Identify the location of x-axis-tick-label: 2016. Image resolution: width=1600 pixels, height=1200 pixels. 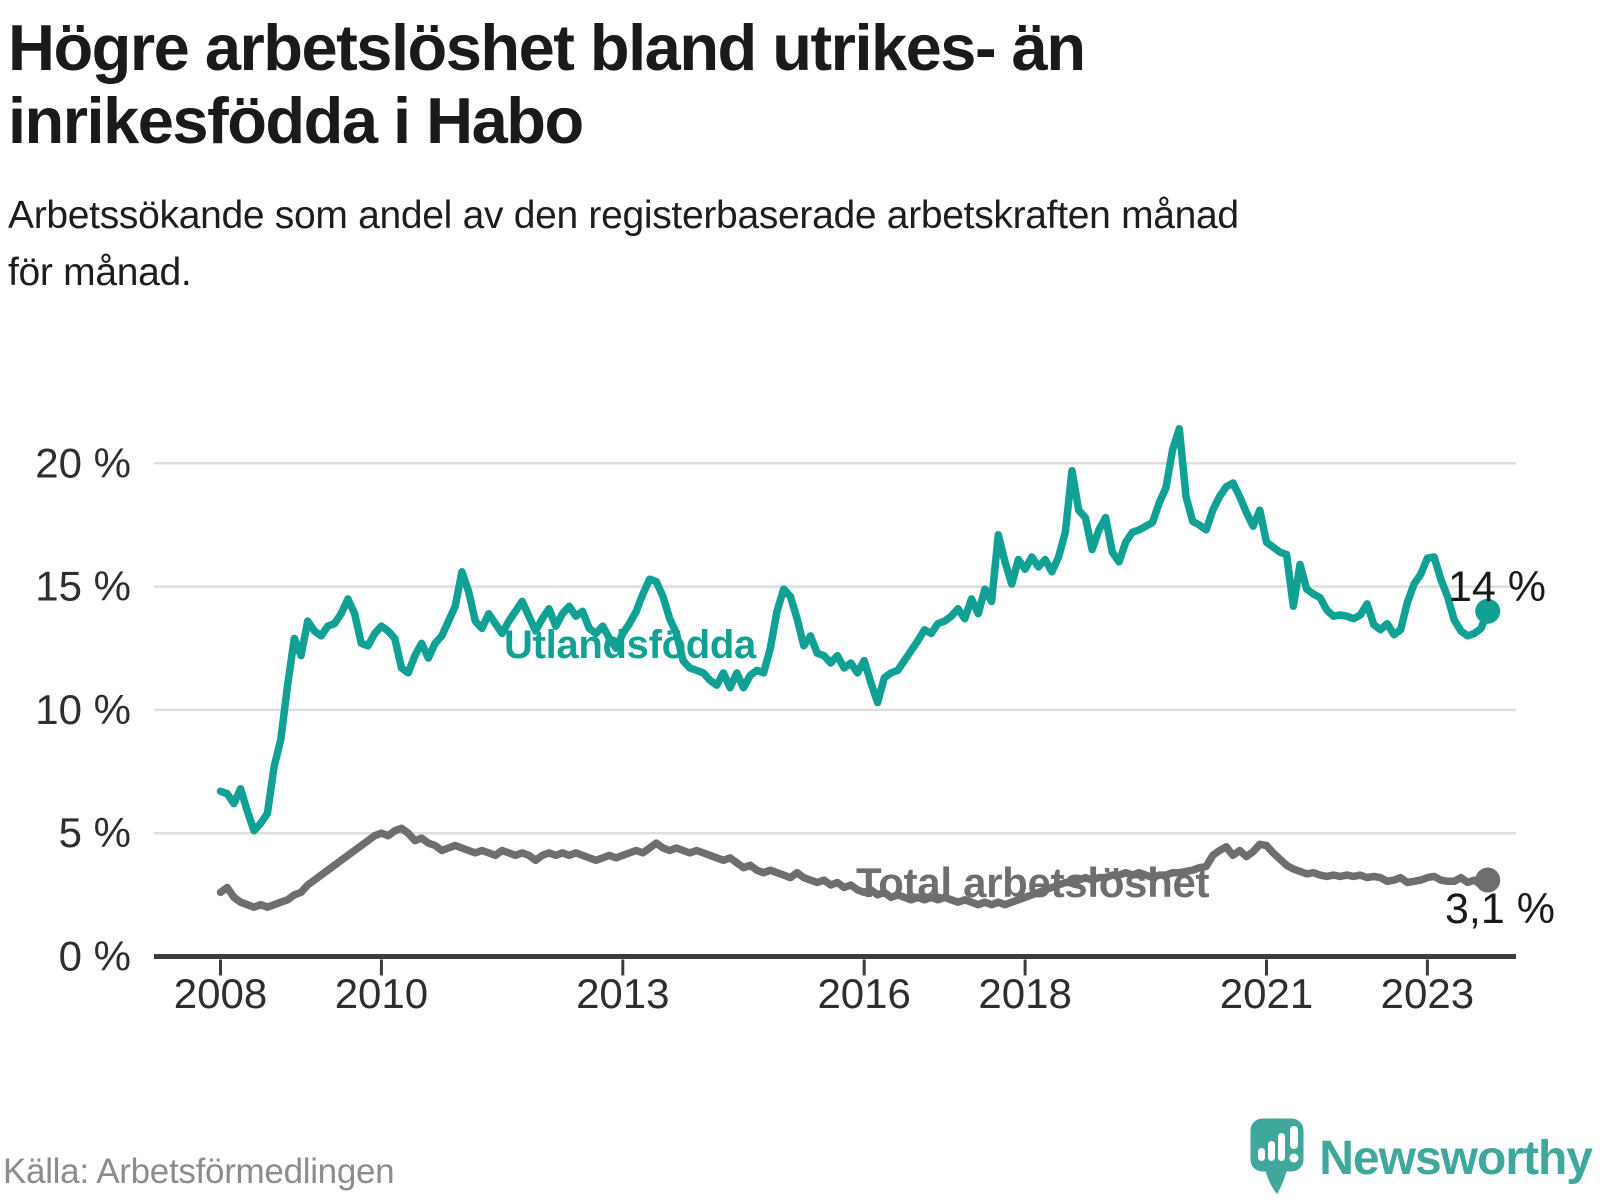
(863, 993).